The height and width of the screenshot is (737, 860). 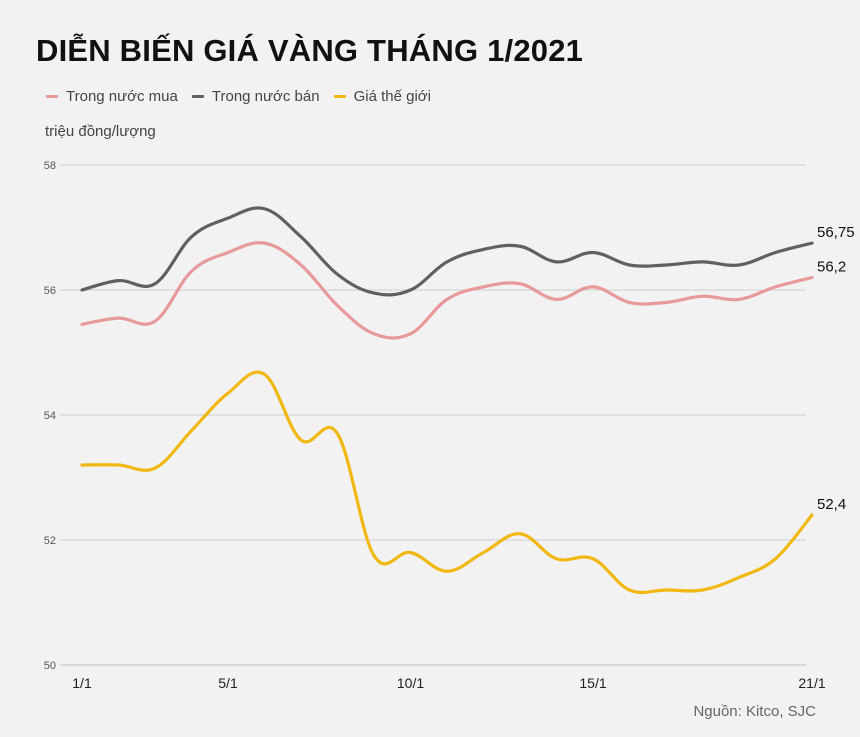 What do you see at coordinates (339, 96) in the screenshot?
I see `legend-swatch-gia-the-gioi` at bounding box center [339, 96].